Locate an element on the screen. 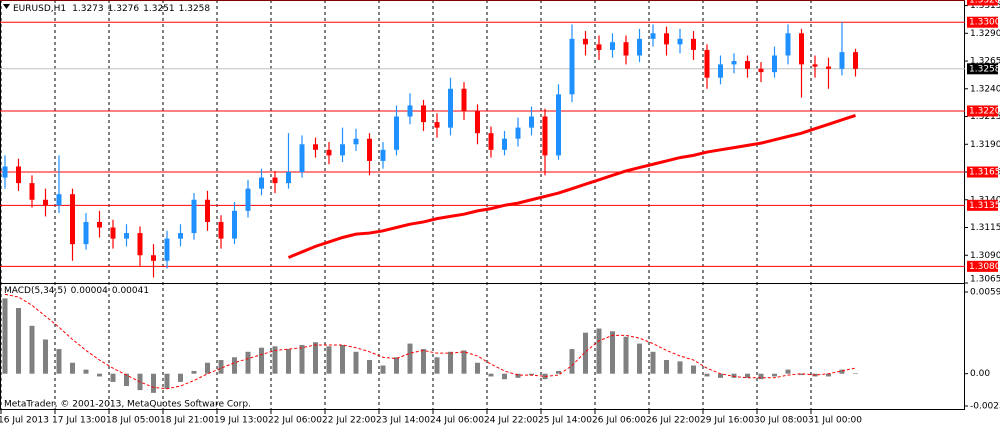 Image resolution: width=1000 pixels, height=427 pixels. level-label: 1.3320 is located at coordinates (984, 3).